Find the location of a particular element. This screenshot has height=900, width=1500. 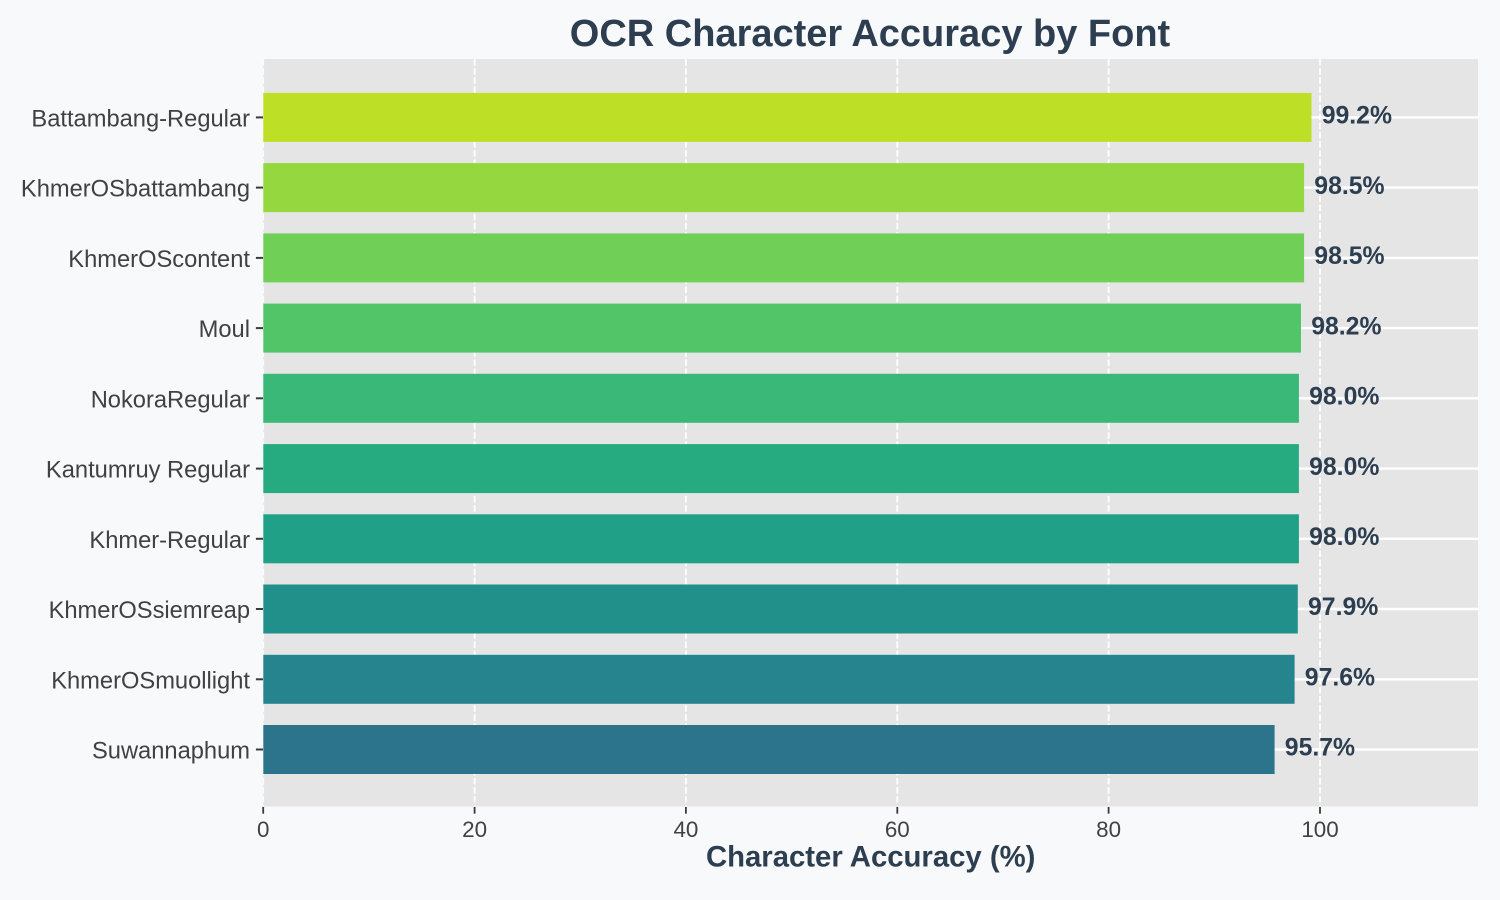

svg-text: 95.7% is located at coordinates (1320, 748).